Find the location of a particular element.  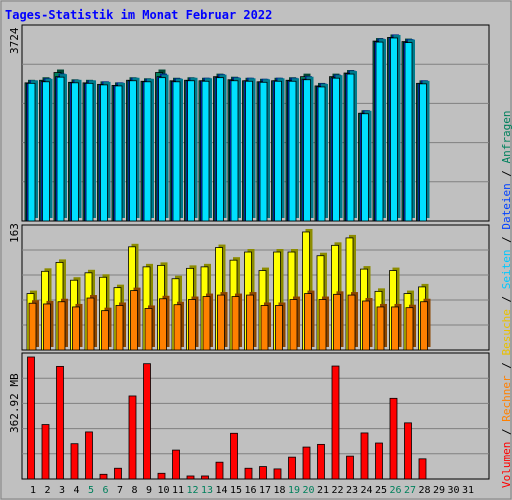

x-tick-label-day-26: 26 is located at coordinates (395, 490).